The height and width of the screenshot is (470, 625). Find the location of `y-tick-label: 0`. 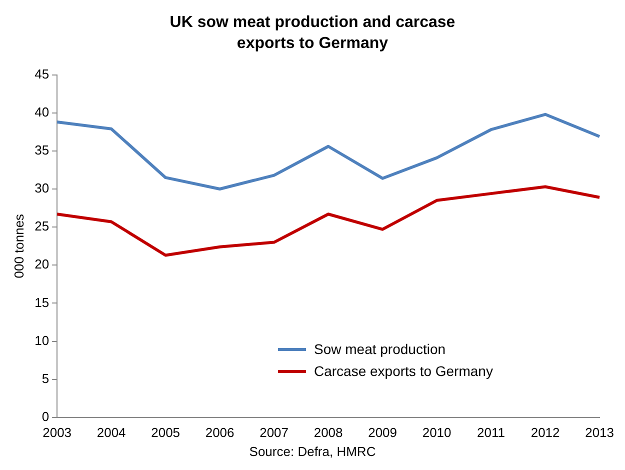

y-tick-label: 0 is located at coordinates (46, 416).